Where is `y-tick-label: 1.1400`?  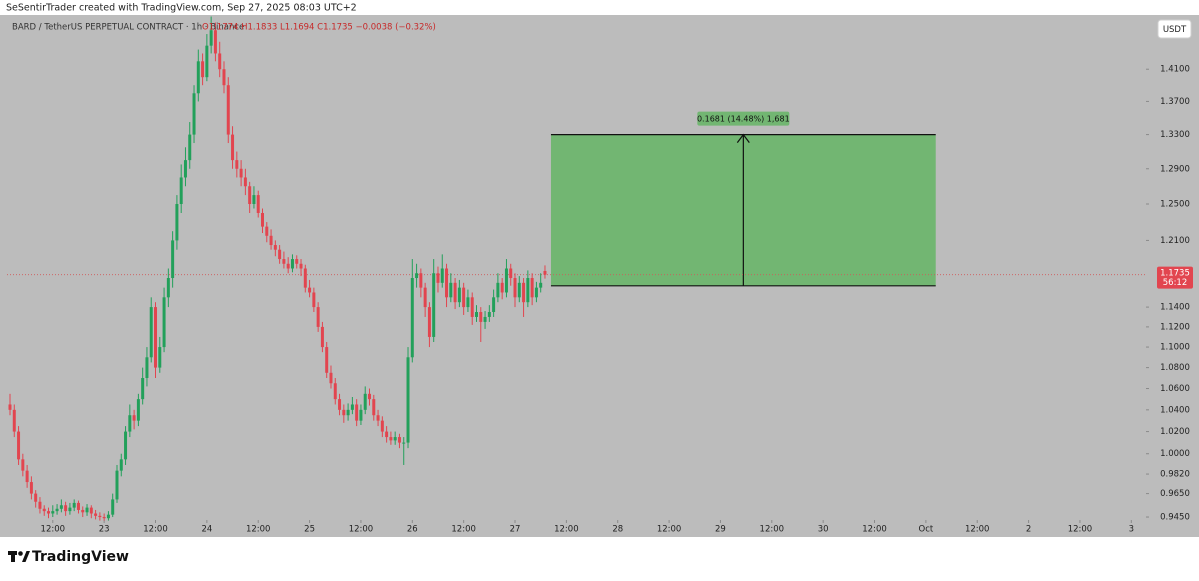
y-tick-label: 1.1400 is located at coordinates (1175, 308).